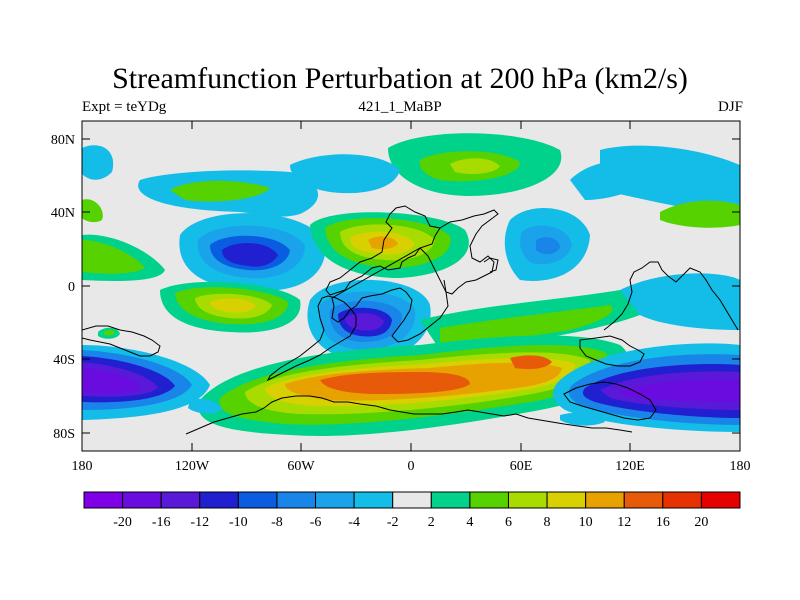  What do you see at coordinates (547, 522) in the screenshot?
I see `colorbar-label: 8` at bounding box center [547, 522].